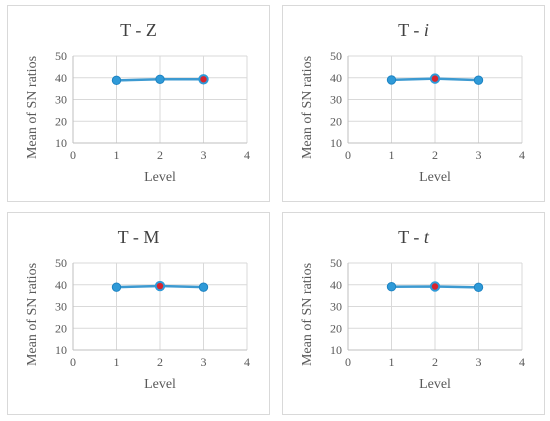 This screenshot has height=421, width=550. I want to click on chart-title: T - i, so click(413, 30).